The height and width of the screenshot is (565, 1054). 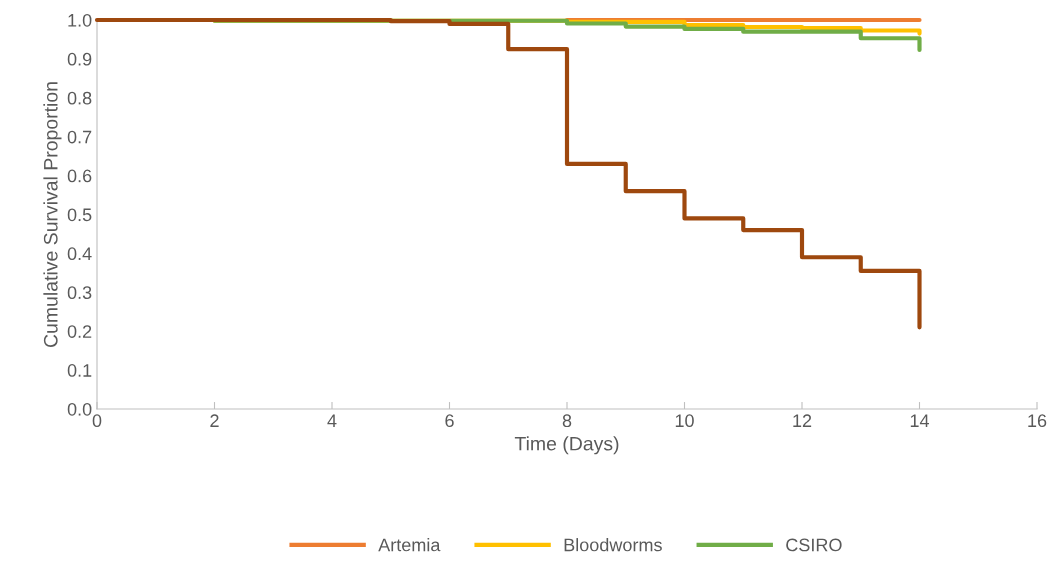 I want to click on x-tick-label: 10, so click(x=684, y=421).